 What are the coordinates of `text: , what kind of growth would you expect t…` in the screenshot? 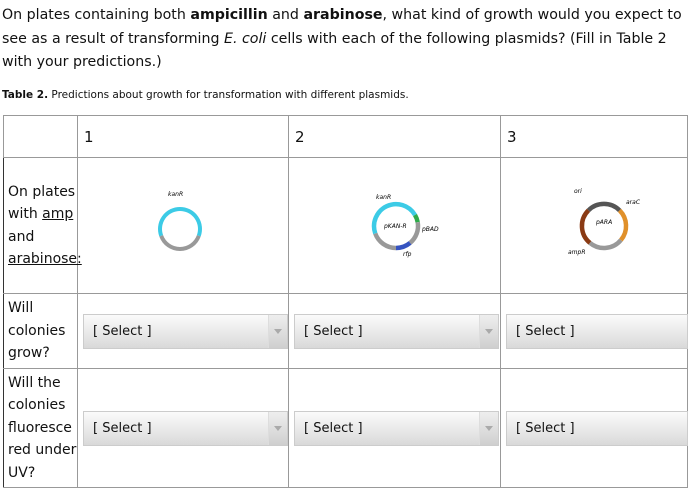 It's located at (342, 27).